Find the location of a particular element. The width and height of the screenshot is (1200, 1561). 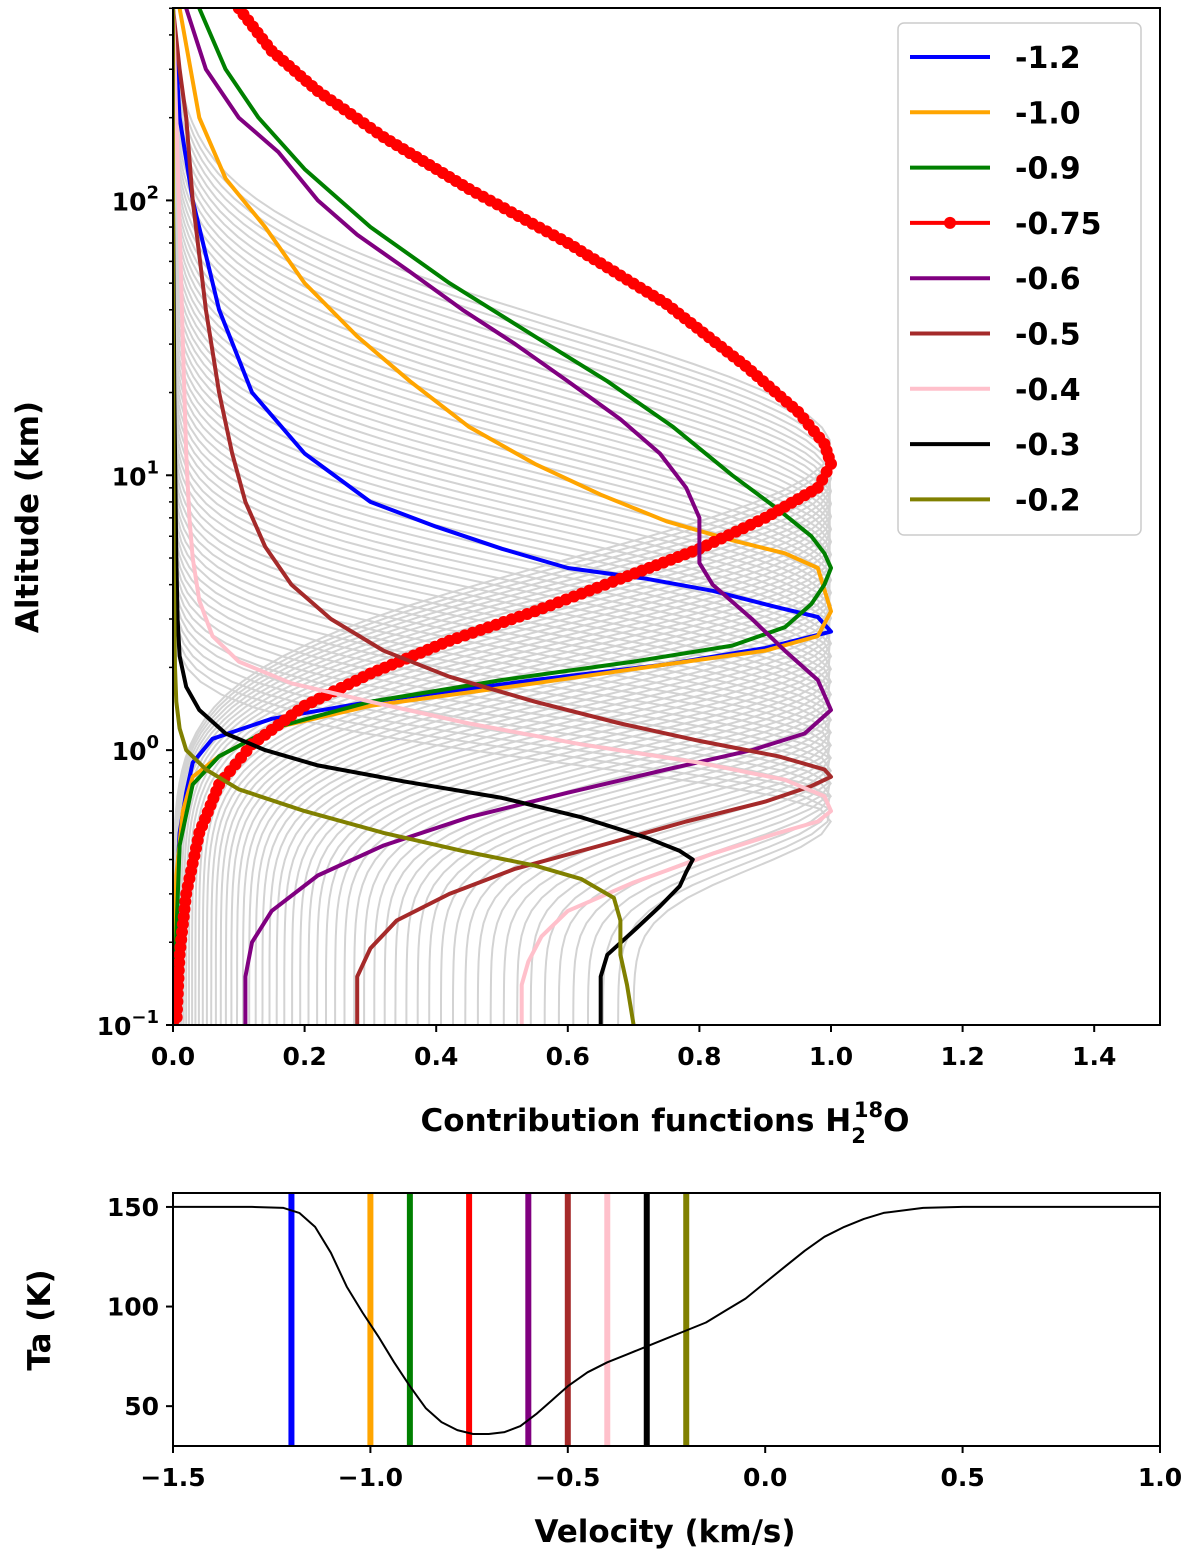

bottom-x-axis-title: Velocity (km/s) is located at coordinates (664, 1532).